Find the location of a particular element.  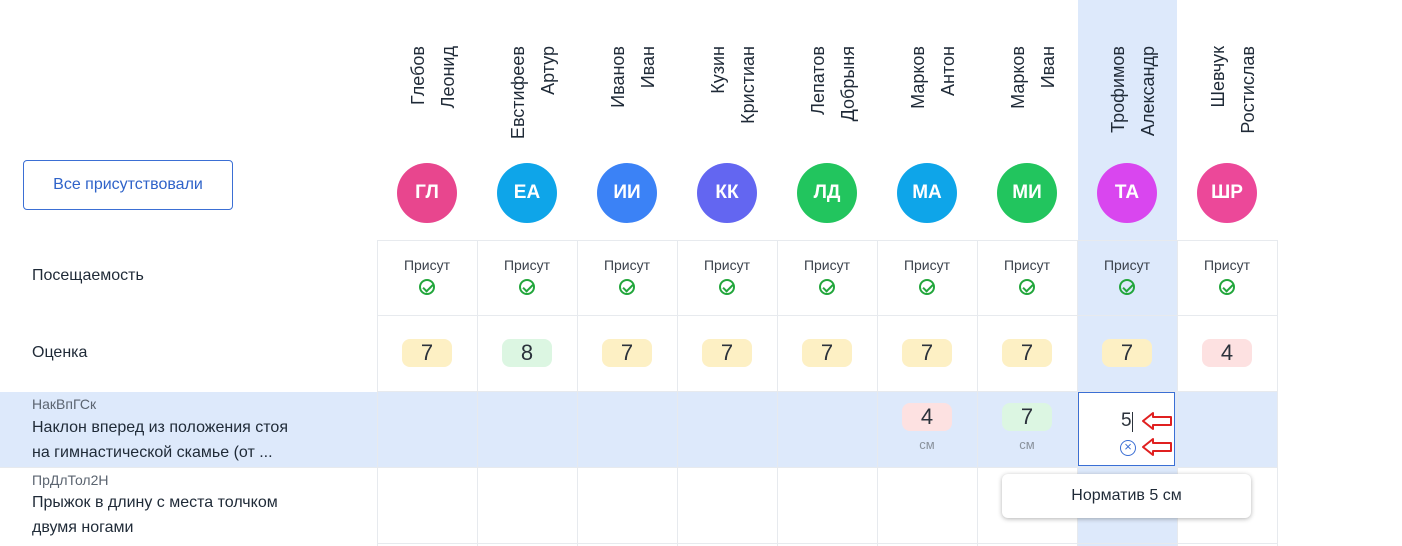

result-edit-input: 5 × is located at coordinates (1126, 429).